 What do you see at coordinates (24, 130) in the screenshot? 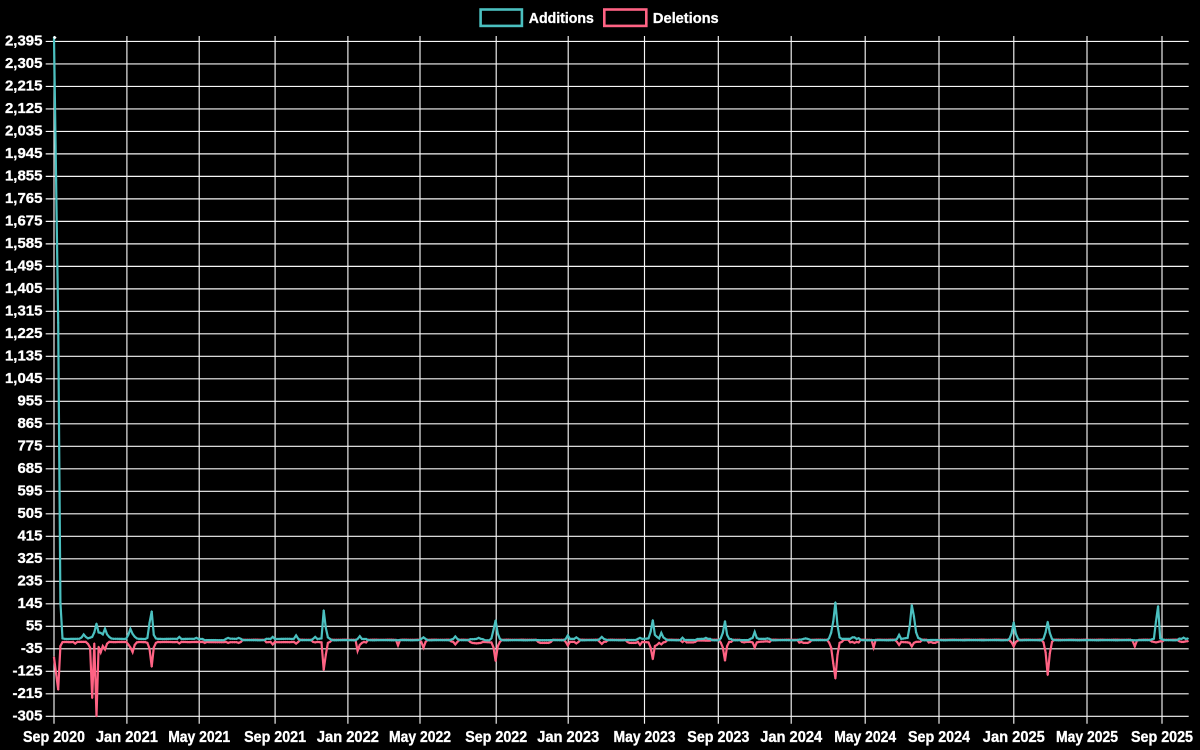
I see `svg-text: 2,035` at bounding box center [24, 130].